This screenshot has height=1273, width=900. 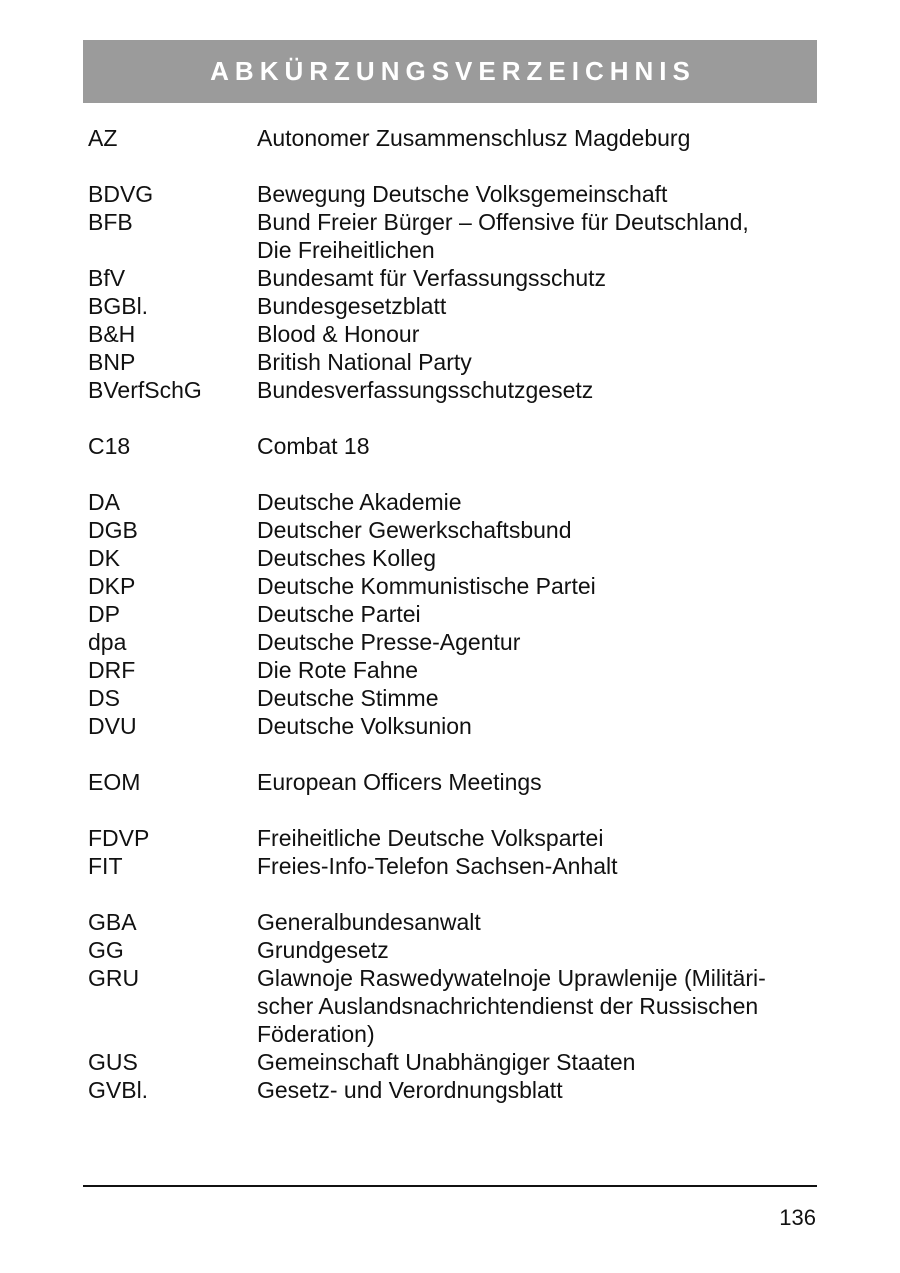 I want to click on definition-line: Gemeinschaft Unabhängiger Staaten, so click(x=446, y=1062).